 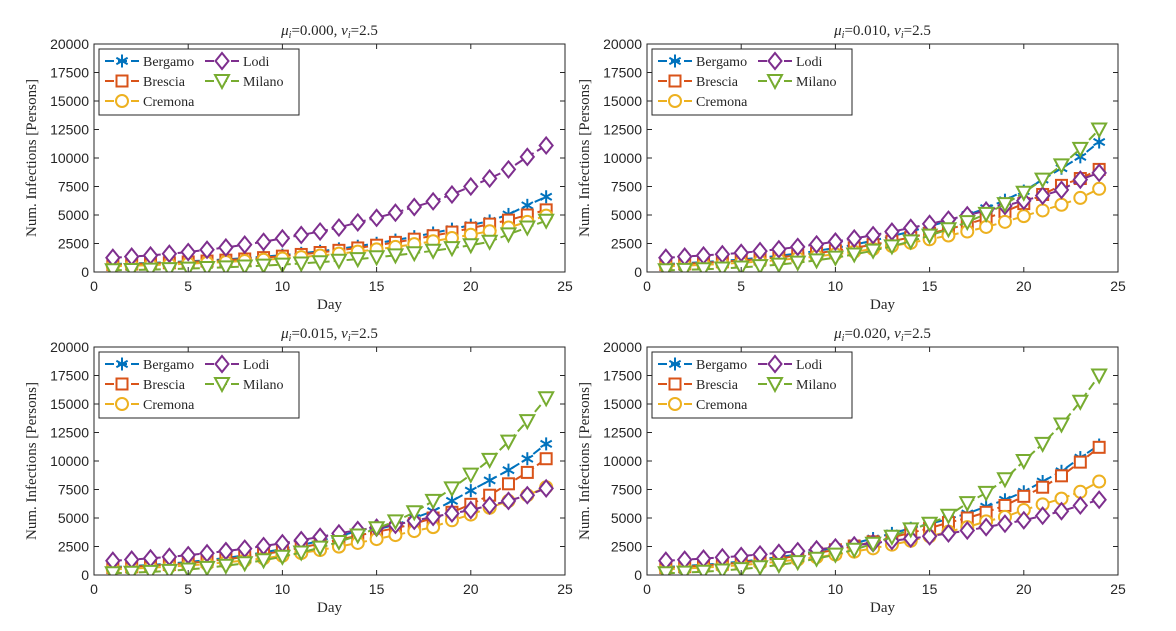 What do you see at coordinates (164, 82) in the screenshot?
I see `legend-label: Brescia` at bounding box center [164, 82].